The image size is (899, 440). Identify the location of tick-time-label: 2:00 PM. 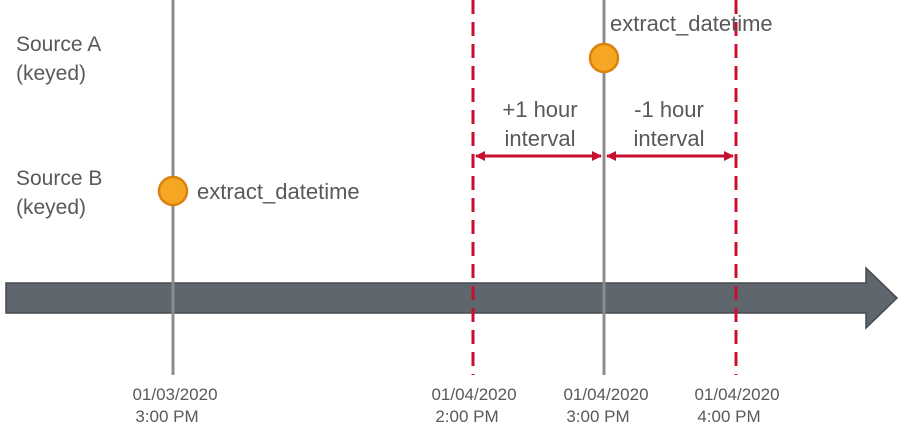
(466, 416).